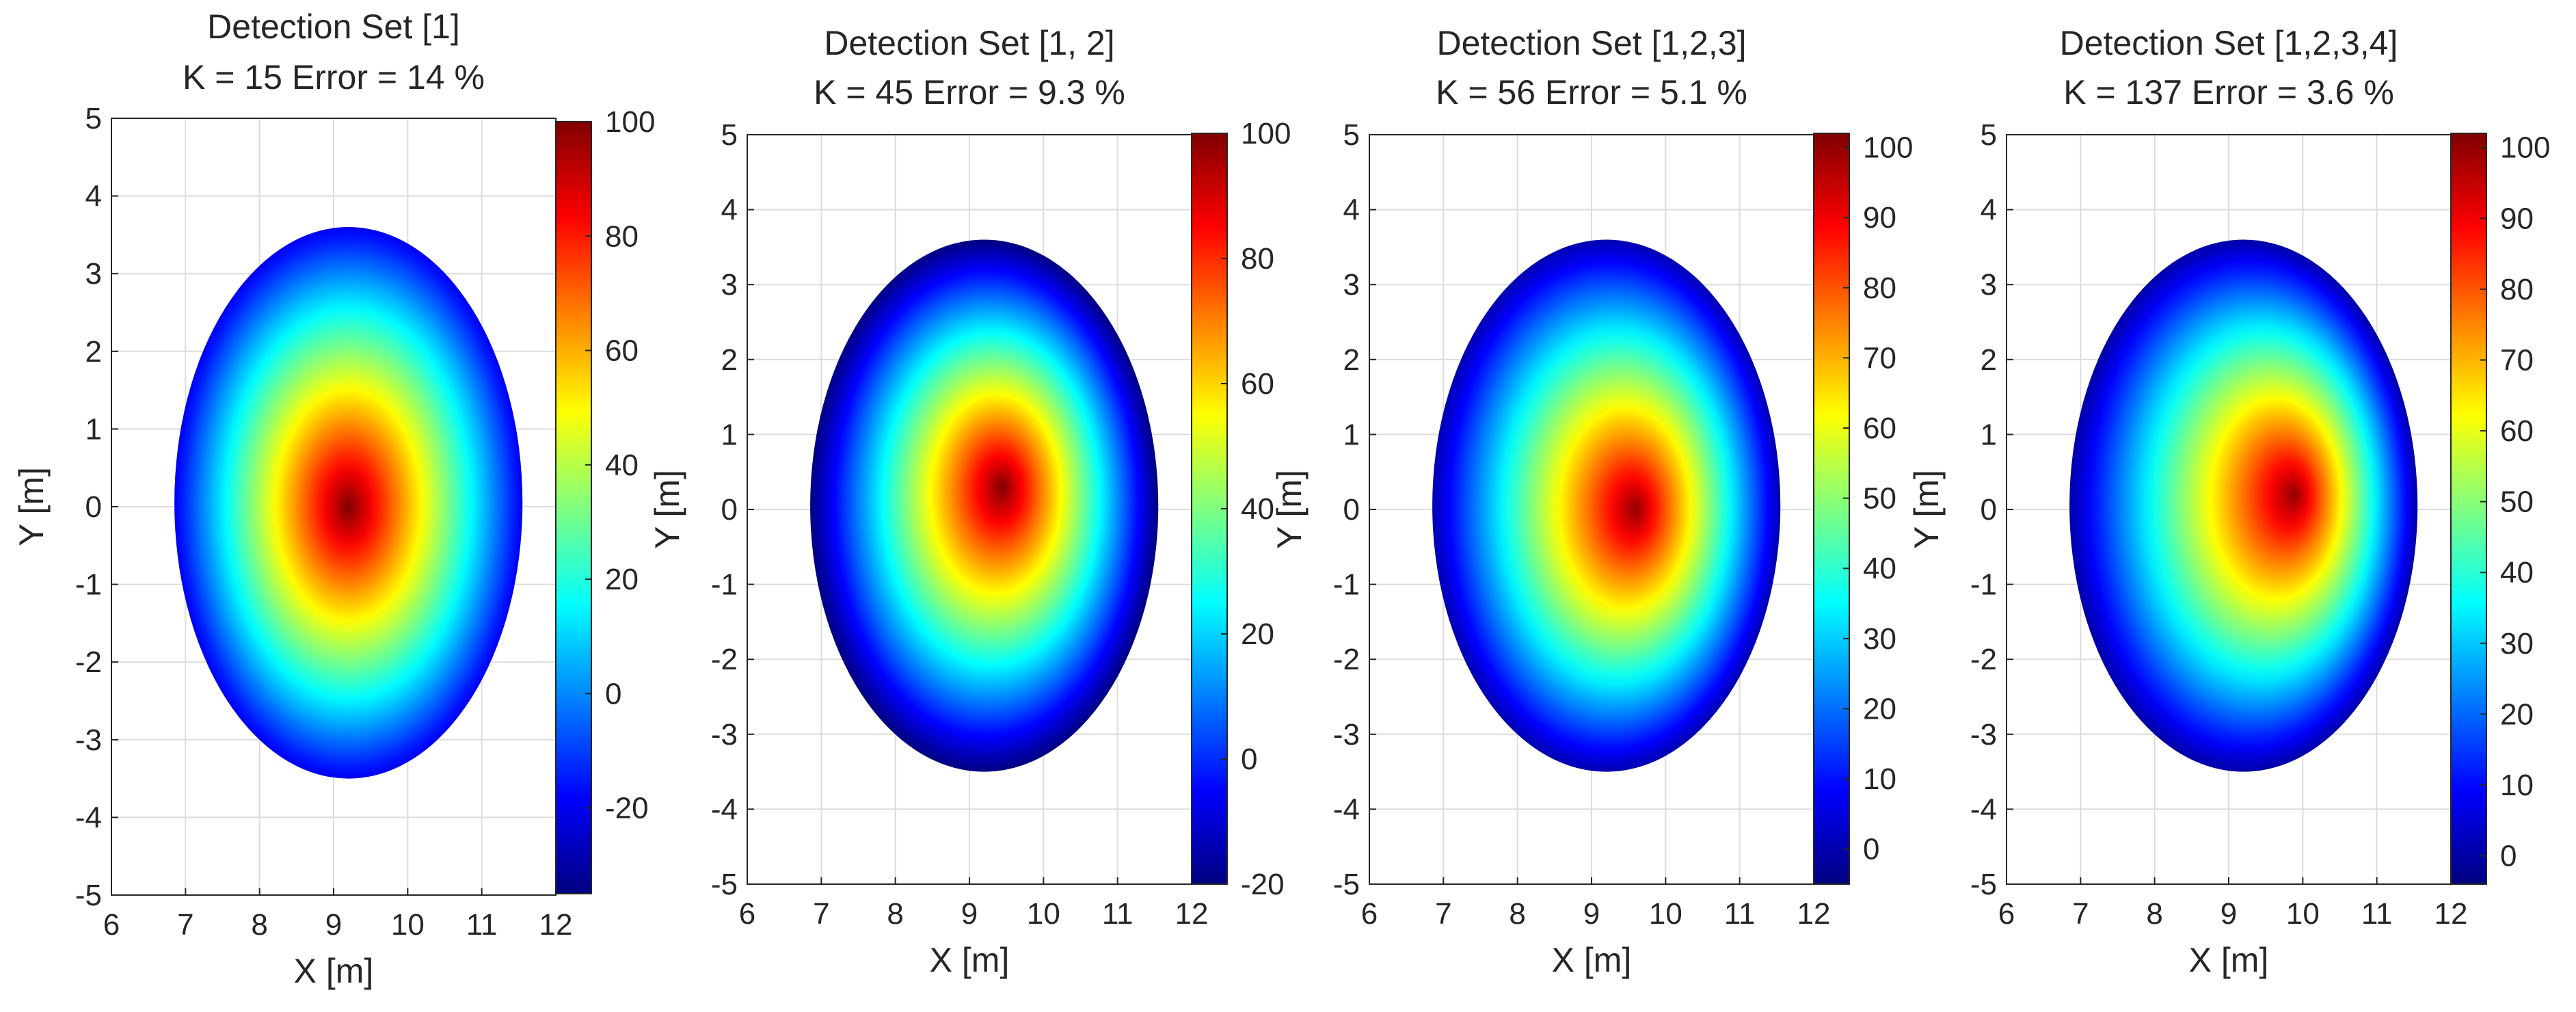  I want to click on x-tick-label: 7, so click(185, 925).